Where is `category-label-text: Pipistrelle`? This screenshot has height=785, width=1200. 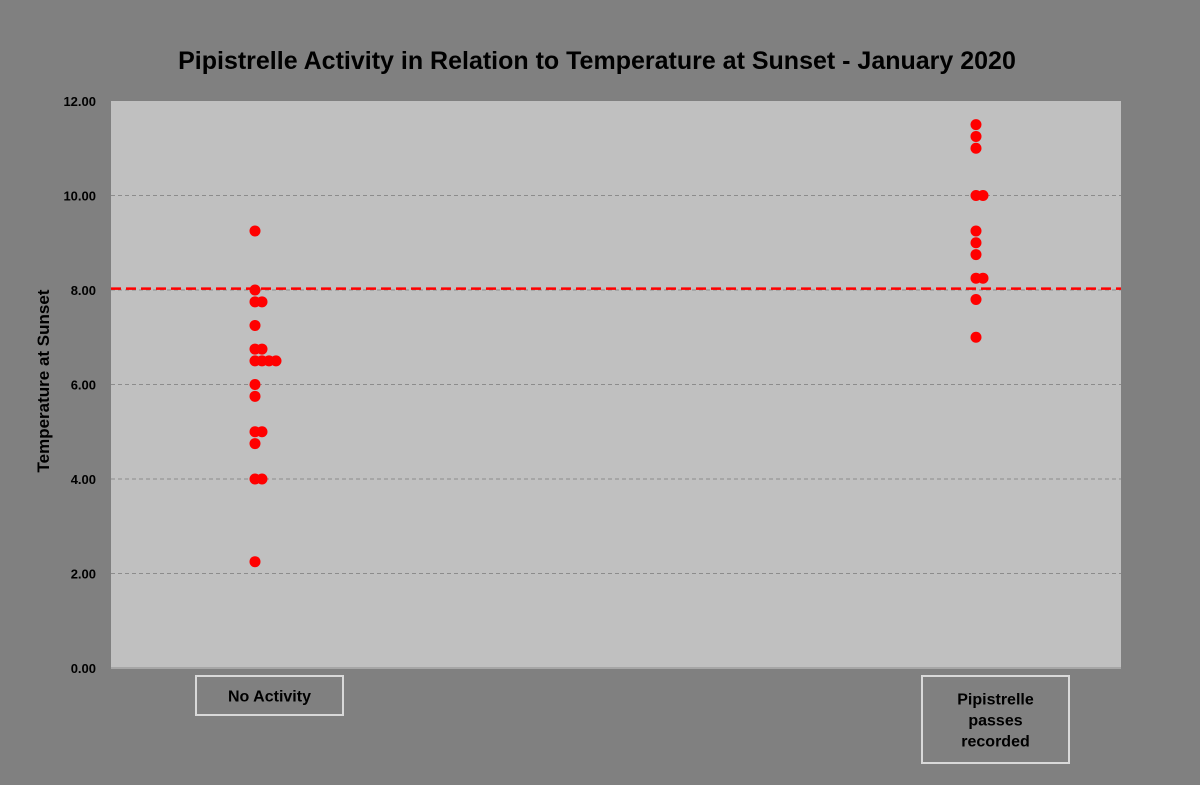 category-label-text: Pipistrelle is located at coordinates (995, 700).